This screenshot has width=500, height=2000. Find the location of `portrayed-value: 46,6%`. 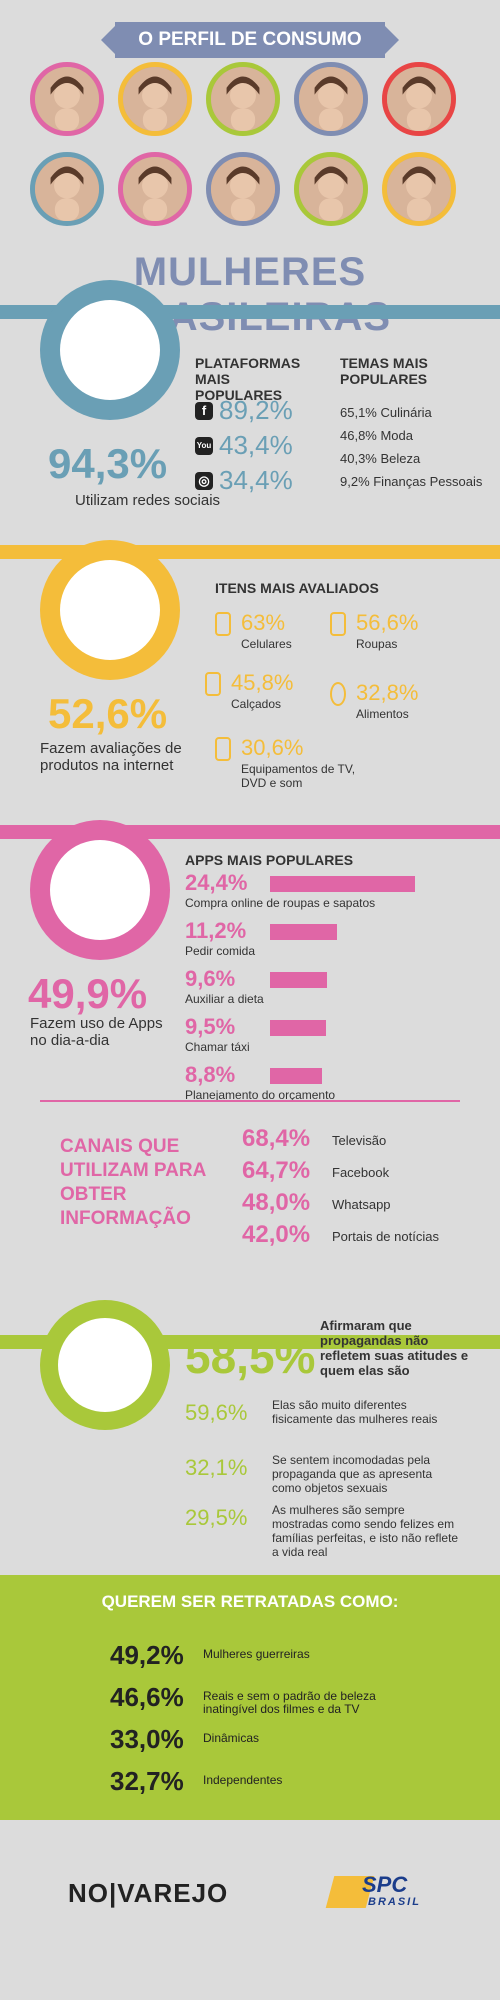

portrayed-value: 46,6% is located at coordinates (147, 1697).